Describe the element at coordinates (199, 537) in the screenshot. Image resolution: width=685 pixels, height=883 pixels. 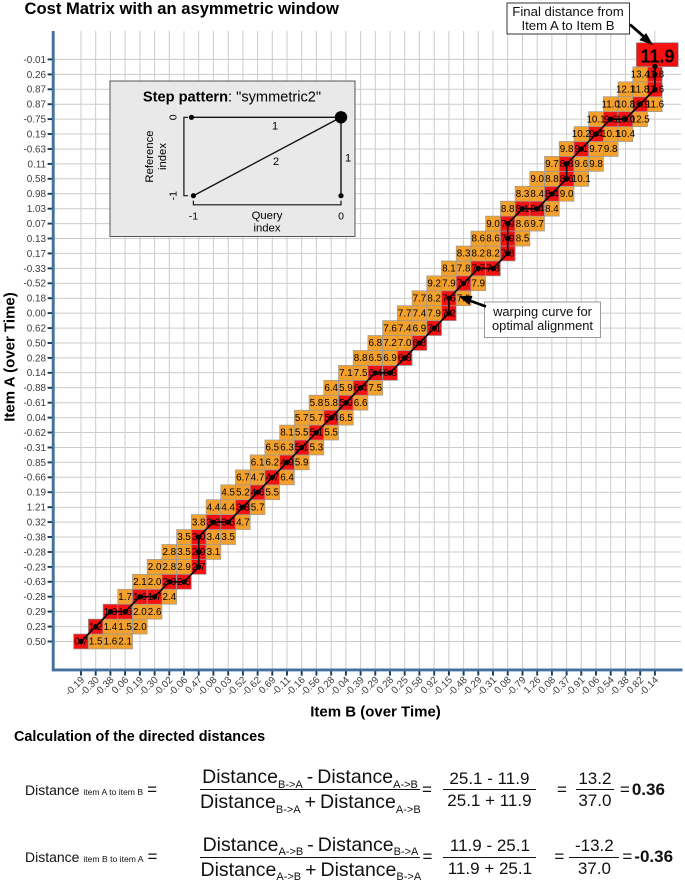
I see `svg-text: 3.0` at that location.